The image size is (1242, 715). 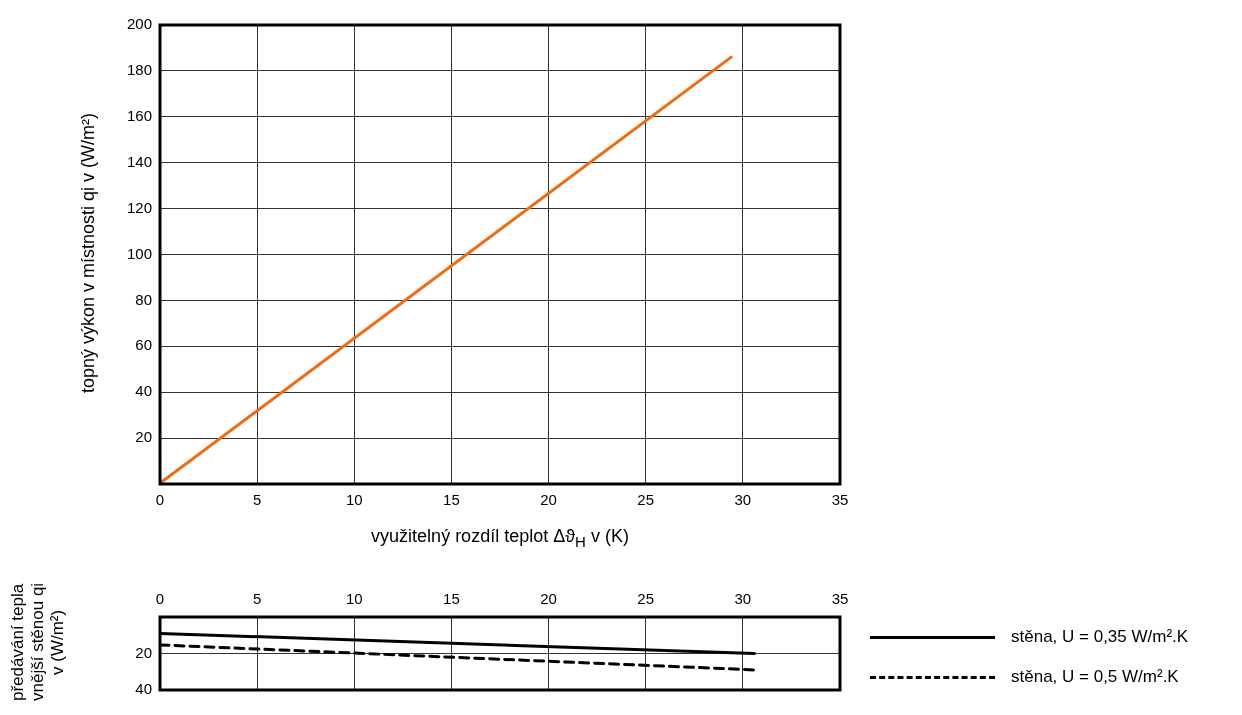 What do you see at coordinates (143, 299) in the screenshot?
I see `y-tick-label: 80` at bounding box center [143, 299].